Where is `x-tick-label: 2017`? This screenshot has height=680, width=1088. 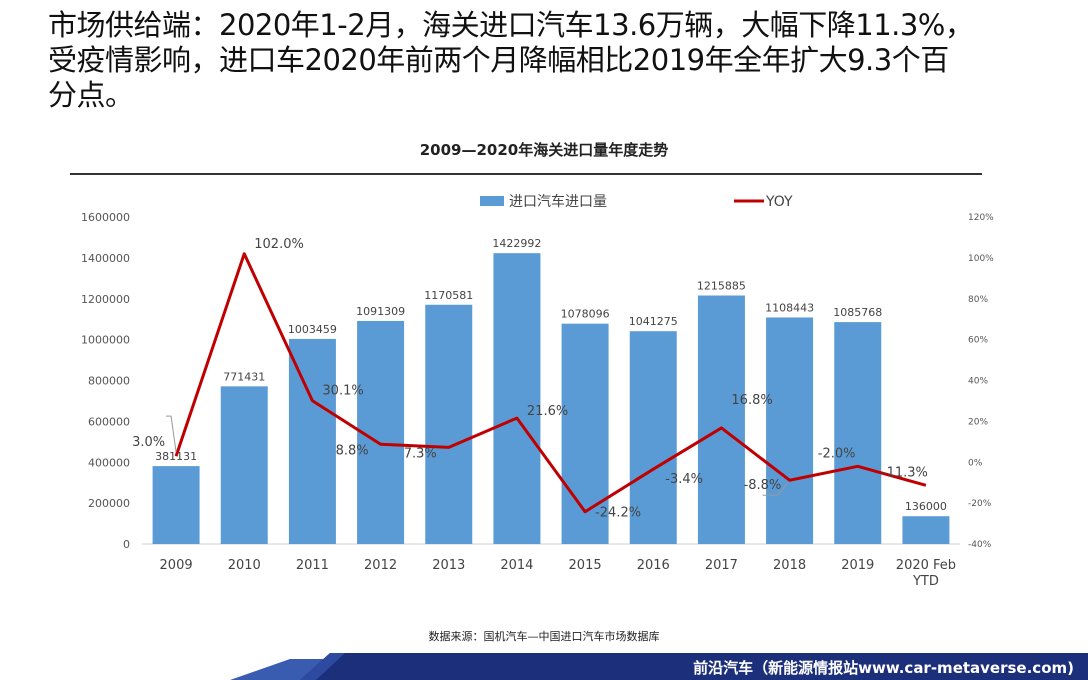 x-tick-label: 2017 is located at coordinates (721, 565).